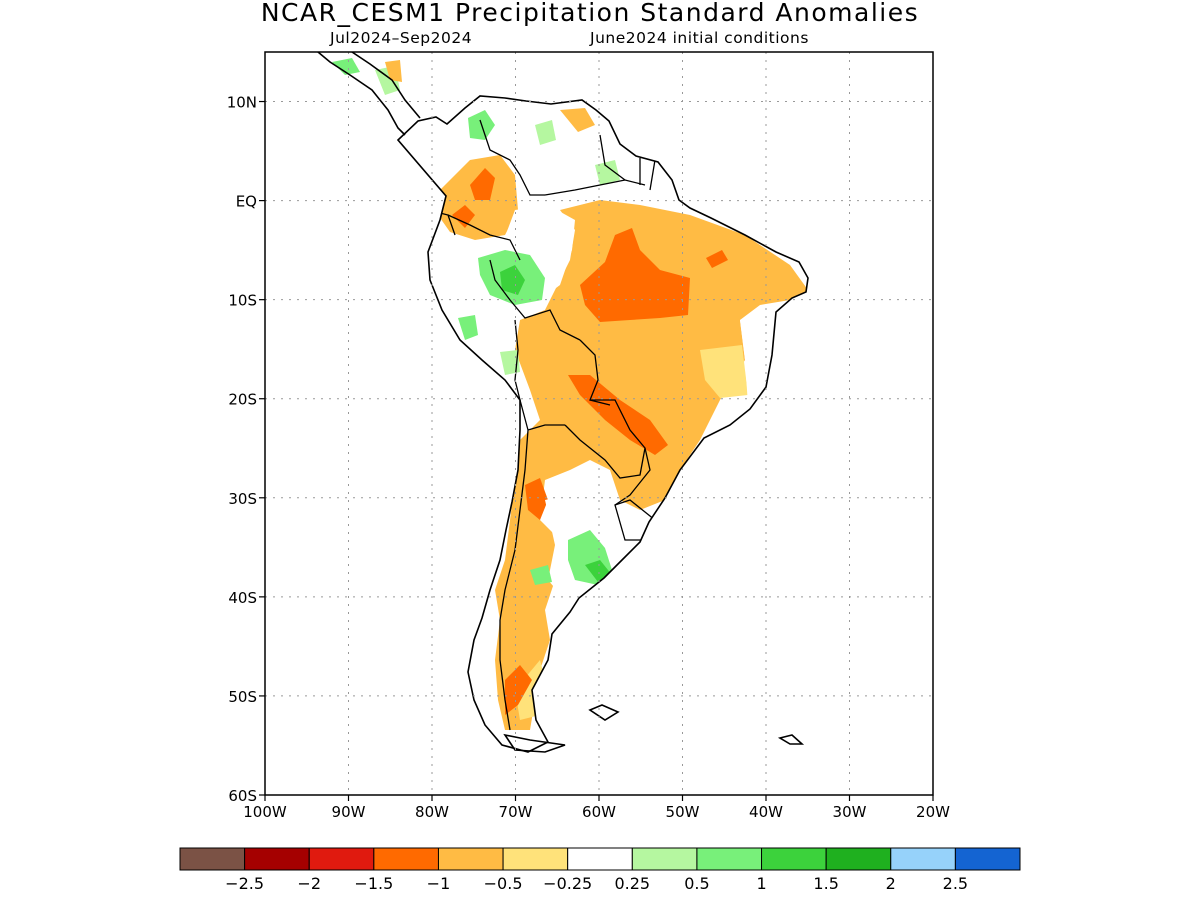 This screenshot has width=1200, height=900. Describe the element at coordinates (850, 812) in the screenshot. I see `x-tick-label: 30W` at that location.